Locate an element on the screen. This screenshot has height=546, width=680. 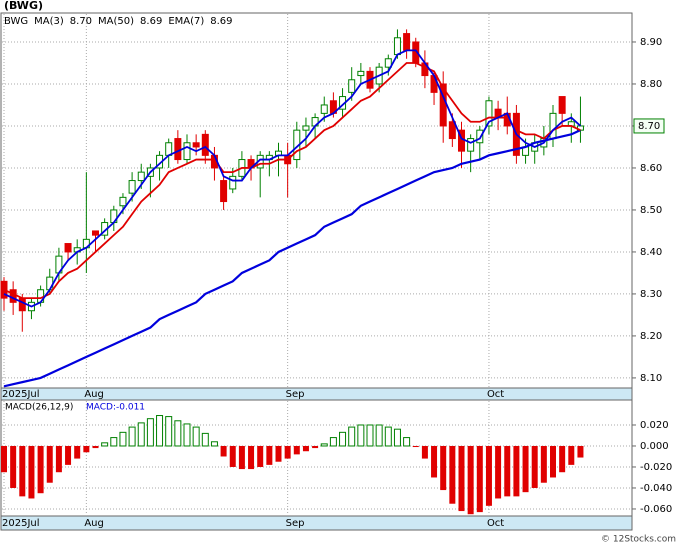
y-tick-label: 0.000 is located at coordinates (654, 446).